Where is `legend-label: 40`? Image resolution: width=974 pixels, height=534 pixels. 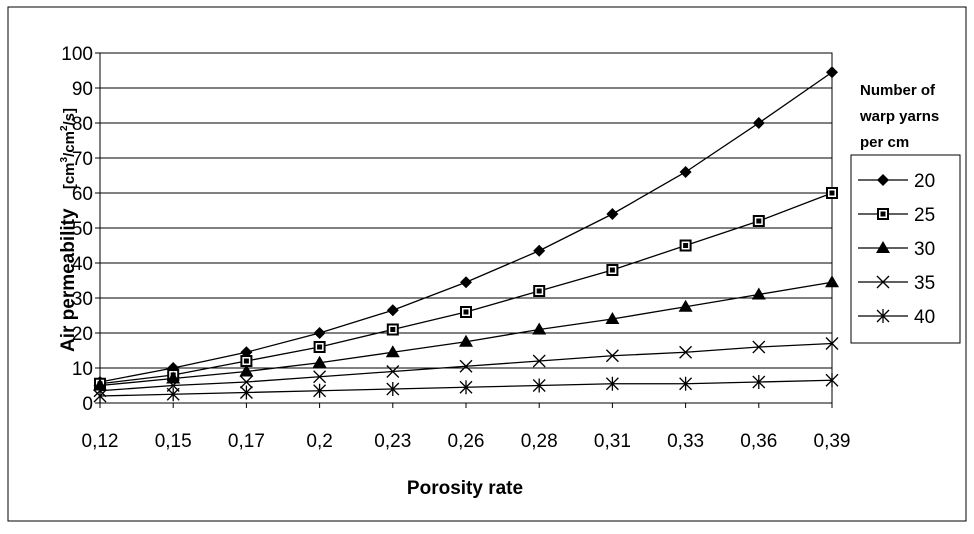 legend-label: 40 is located at coordinates (924, 317).